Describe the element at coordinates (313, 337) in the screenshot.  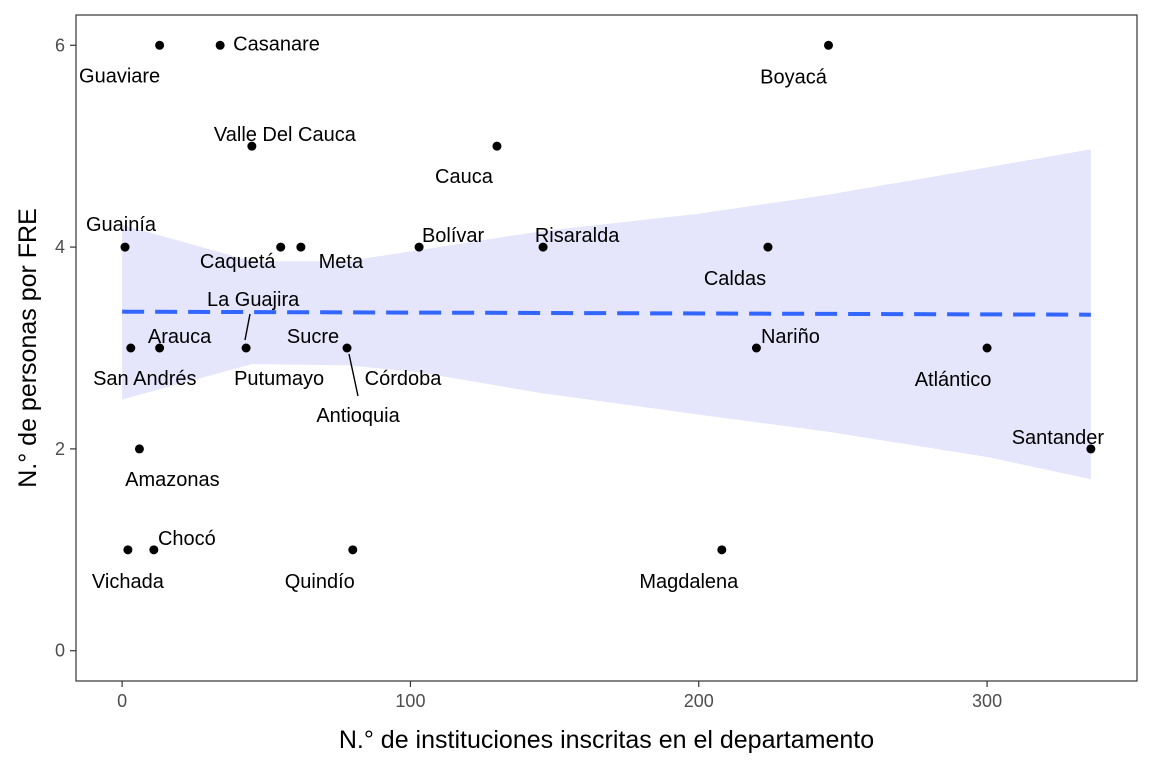
I see `point-label: Sucre` at that location.